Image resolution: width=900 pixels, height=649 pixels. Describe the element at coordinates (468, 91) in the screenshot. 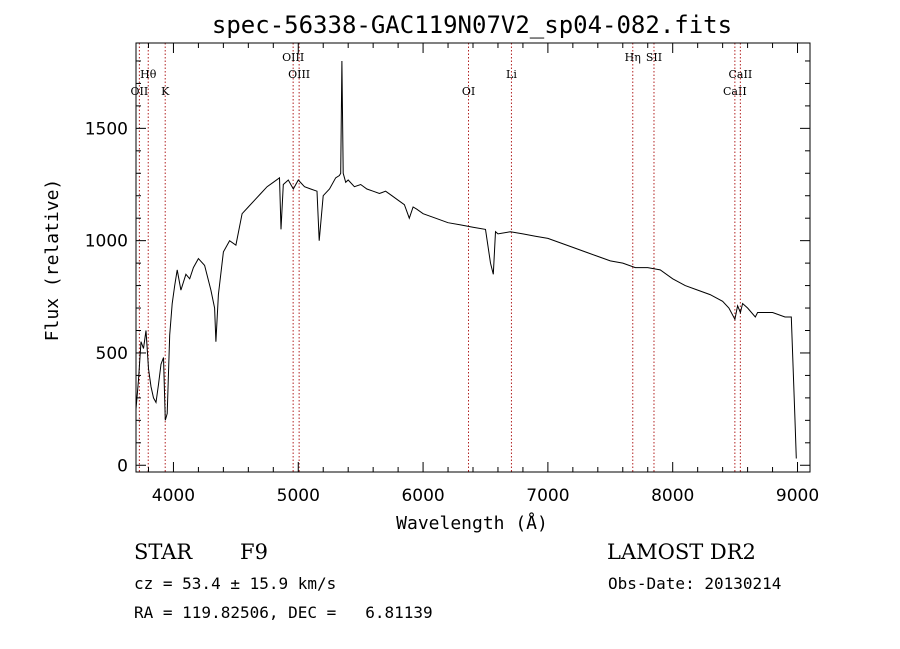

I see `line-label-5: OI` at that location.